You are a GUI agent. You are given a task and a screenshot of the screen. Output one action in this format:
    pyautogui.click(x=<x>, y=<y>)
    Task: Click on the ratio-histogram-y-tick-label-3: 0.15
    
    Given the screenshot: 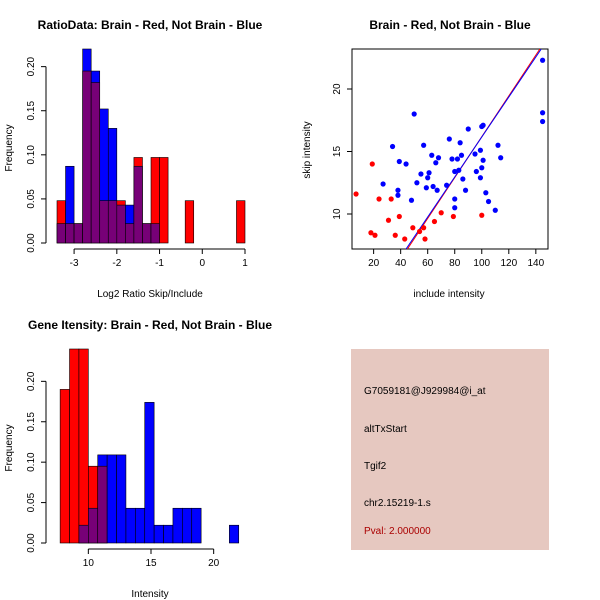 What is the action you would take?
    pyautogui.click(x=31, y=111)
    